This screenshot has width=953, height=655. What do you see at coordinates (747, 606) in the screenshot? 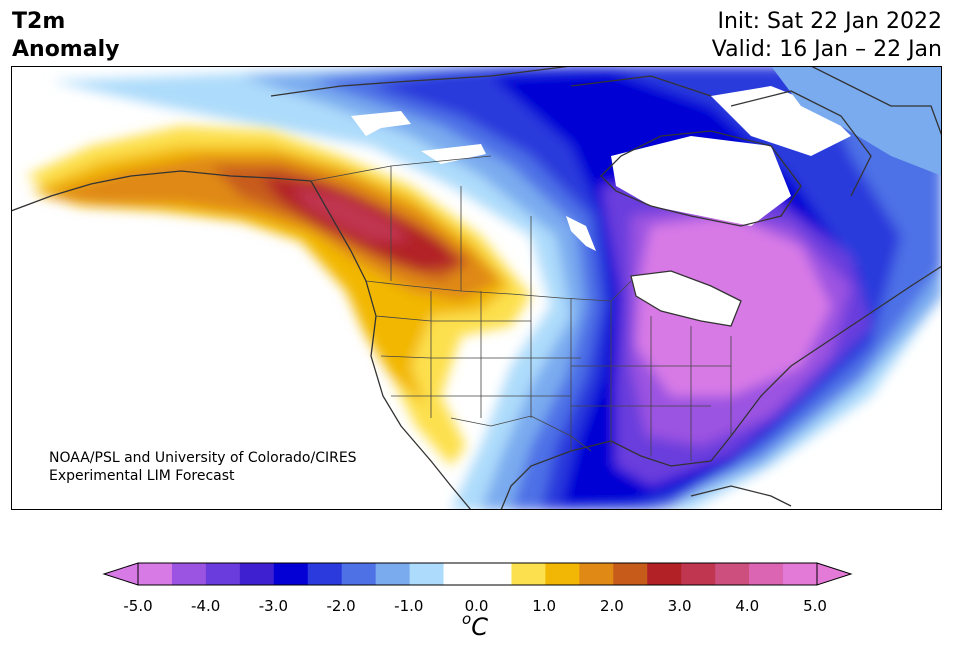
I see `colorbar-tick-label: 4.0` at bounding box center [747, 606].